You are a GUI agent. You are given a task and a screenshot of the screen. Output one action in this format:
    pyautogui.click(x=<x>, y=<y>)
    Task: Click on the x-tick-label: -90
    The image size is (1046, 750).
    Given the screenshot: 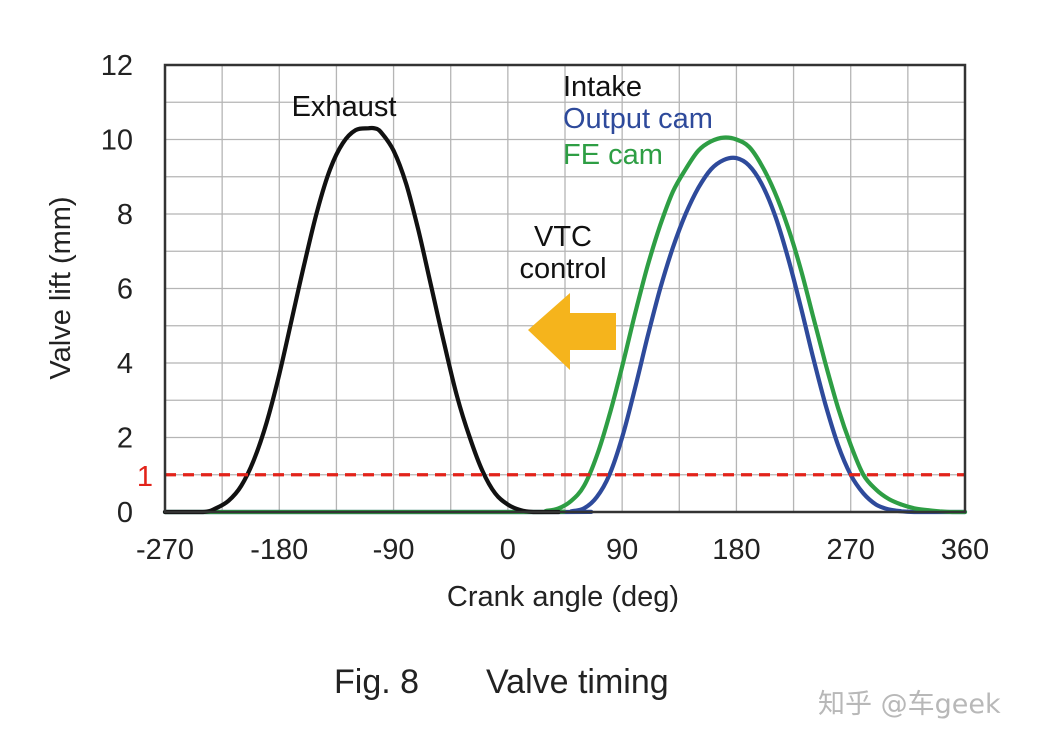 What is the action you would take?
    pyautogui.click(x=394, y=550)
    